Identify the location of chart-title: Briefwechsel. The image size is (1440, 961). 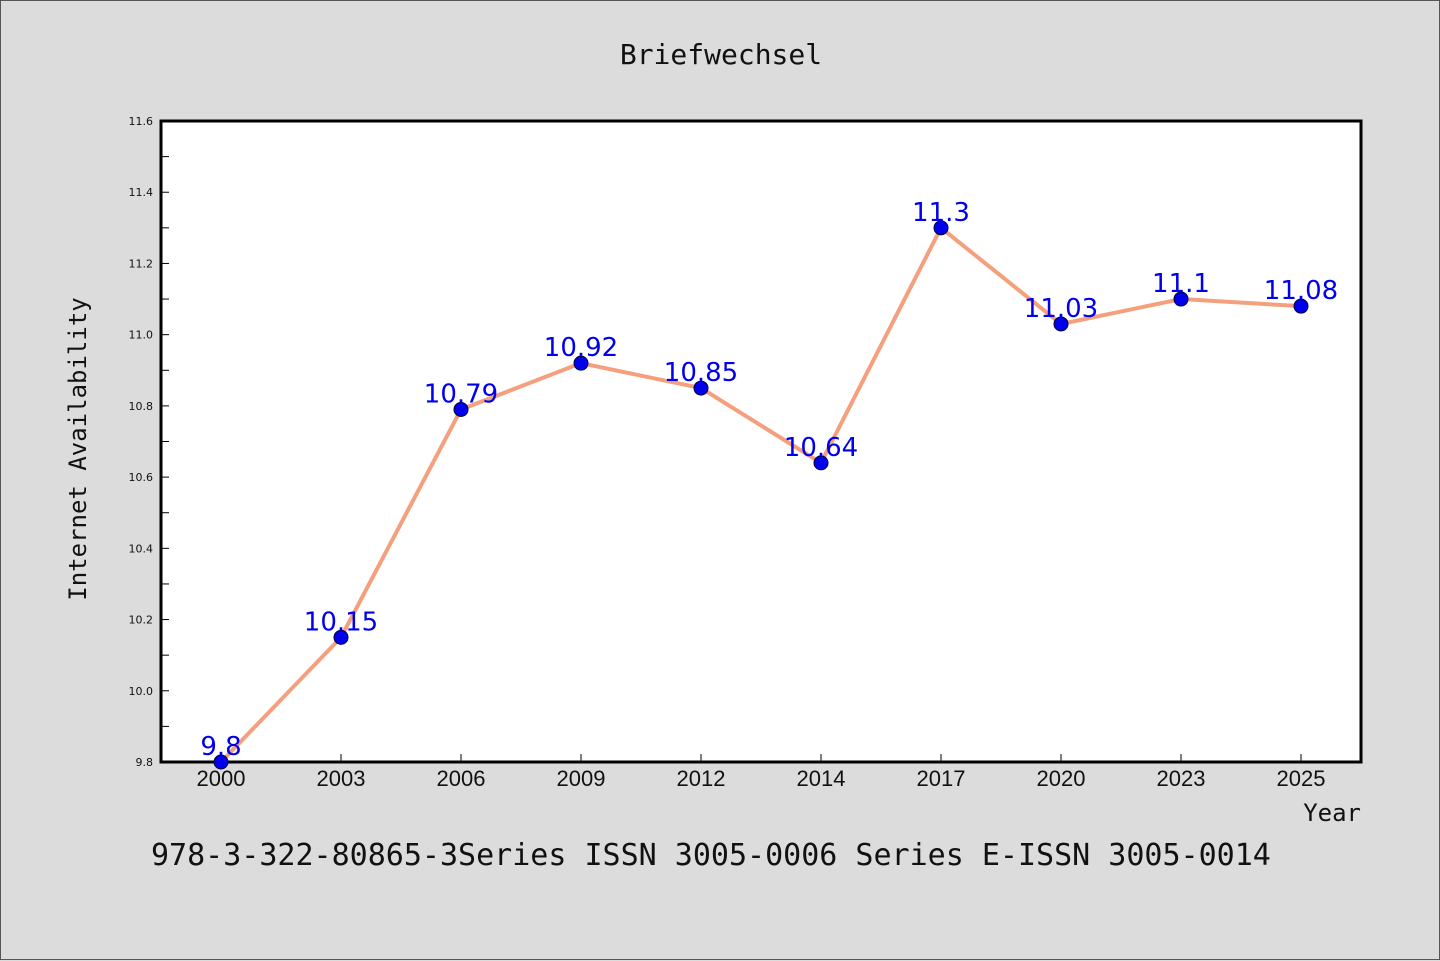
(721, 54).